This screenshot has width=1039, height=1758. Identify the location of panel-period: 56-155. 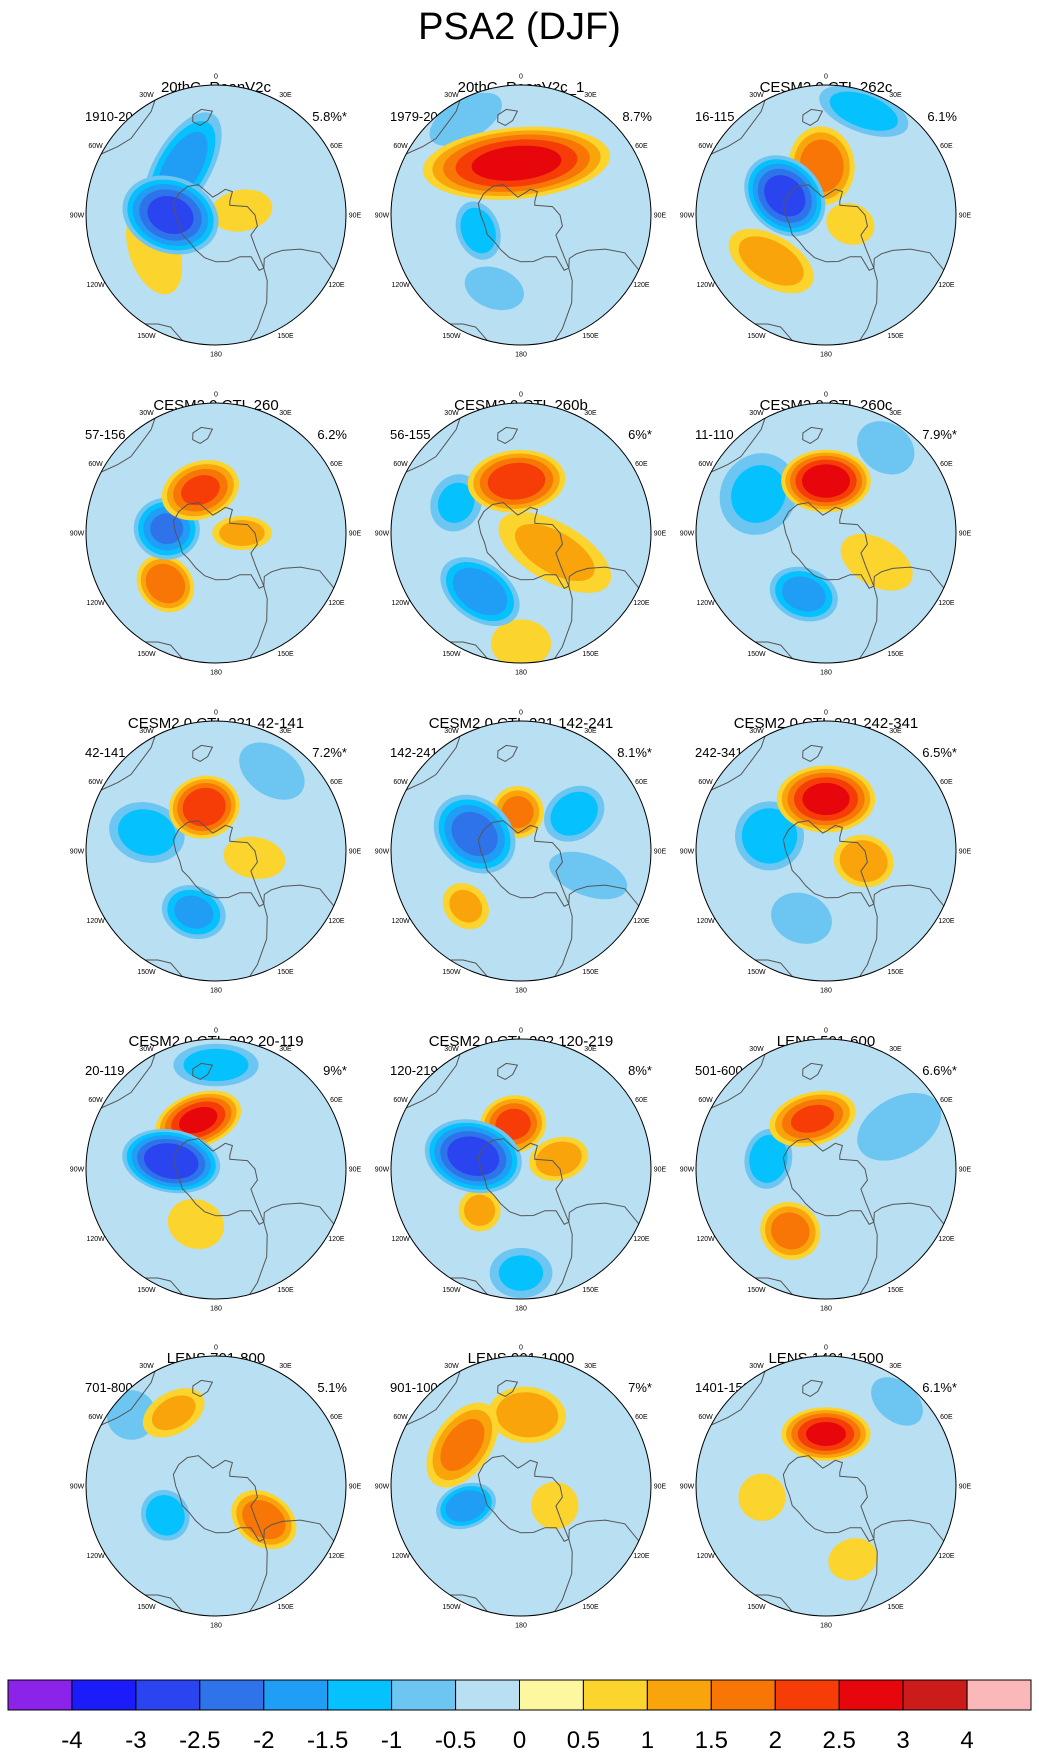
(410, 434).